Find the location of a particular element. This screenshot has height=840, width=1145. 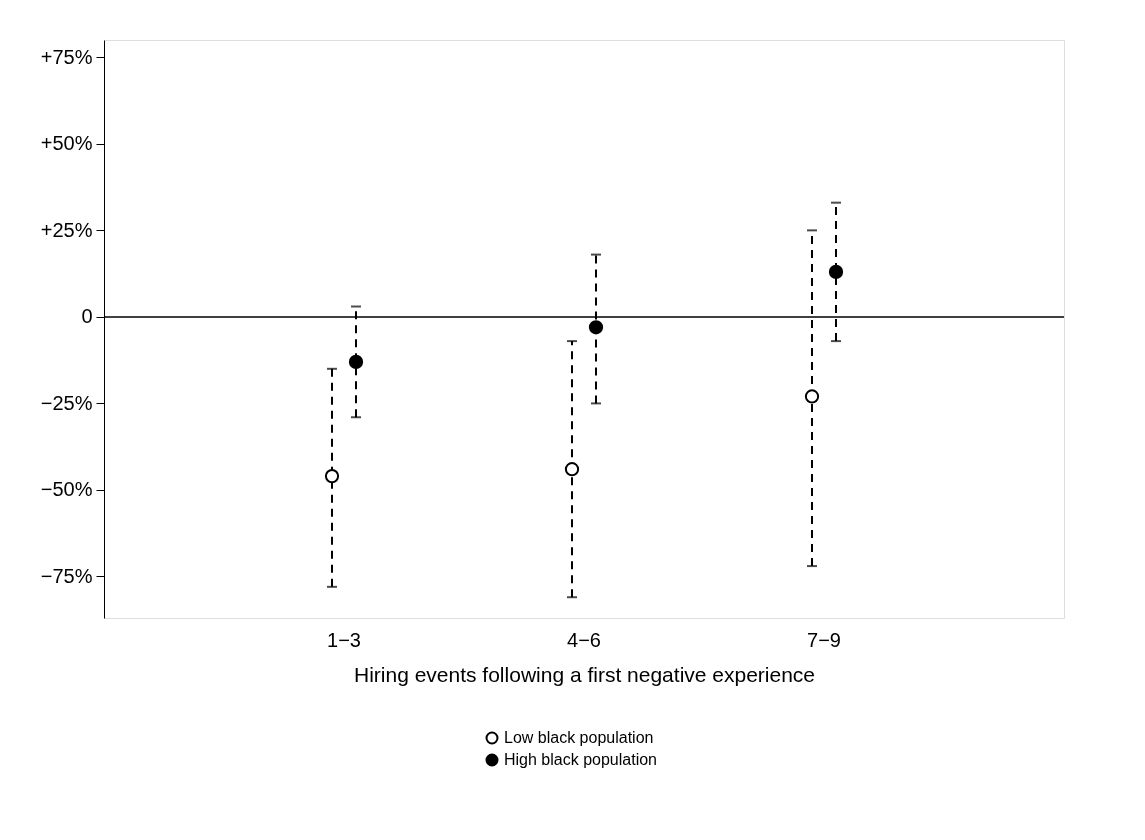

y-tick-label: −50% is located at coordinates (66, 489).